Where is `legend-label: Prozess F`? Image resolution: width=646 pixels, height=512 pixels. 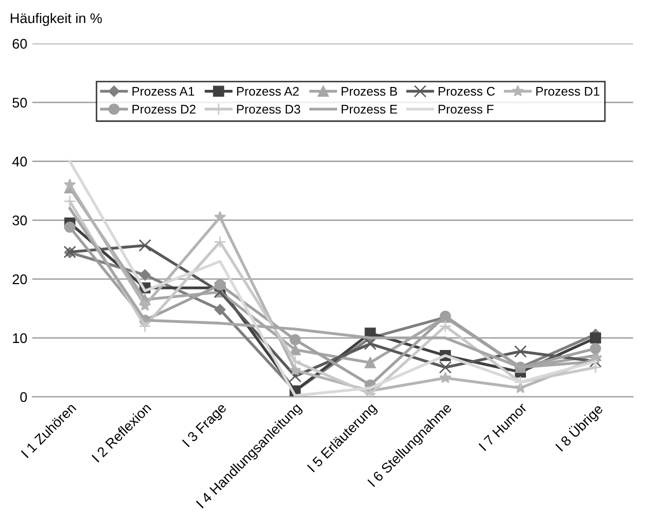
legend-label: Prozess F is located at coordinates (466, 109).